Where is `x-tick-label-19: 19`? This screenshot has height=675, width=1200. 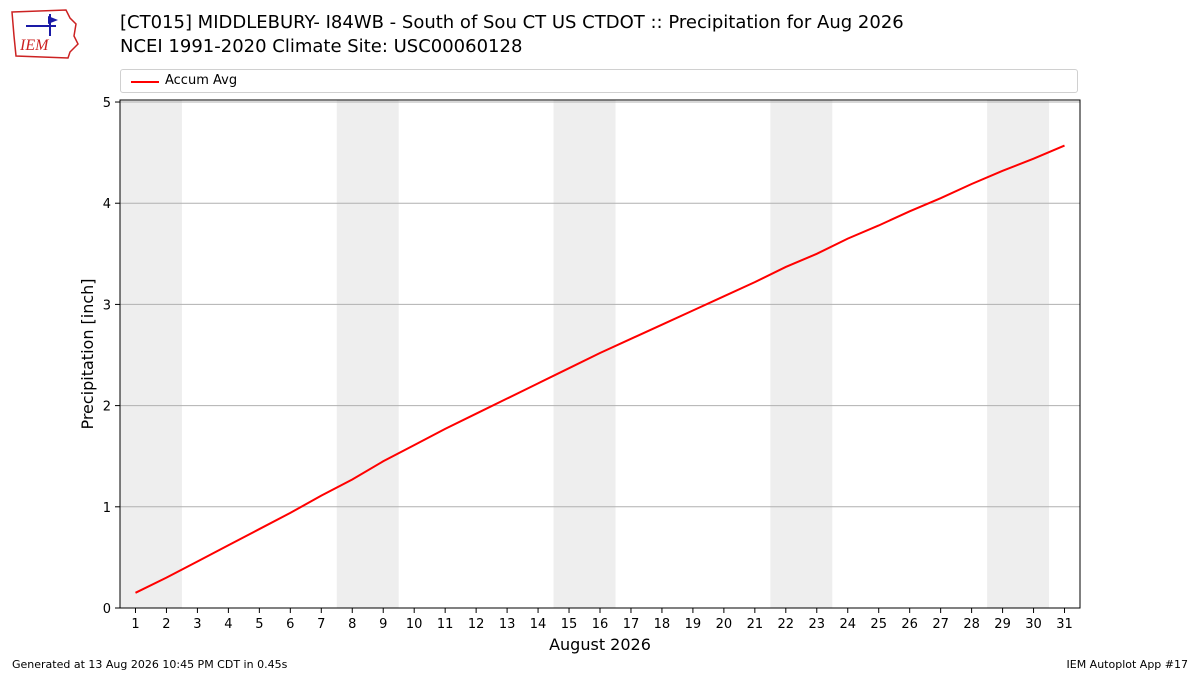 x-tick-label-19: 19 is located at coordinates (693, 624).